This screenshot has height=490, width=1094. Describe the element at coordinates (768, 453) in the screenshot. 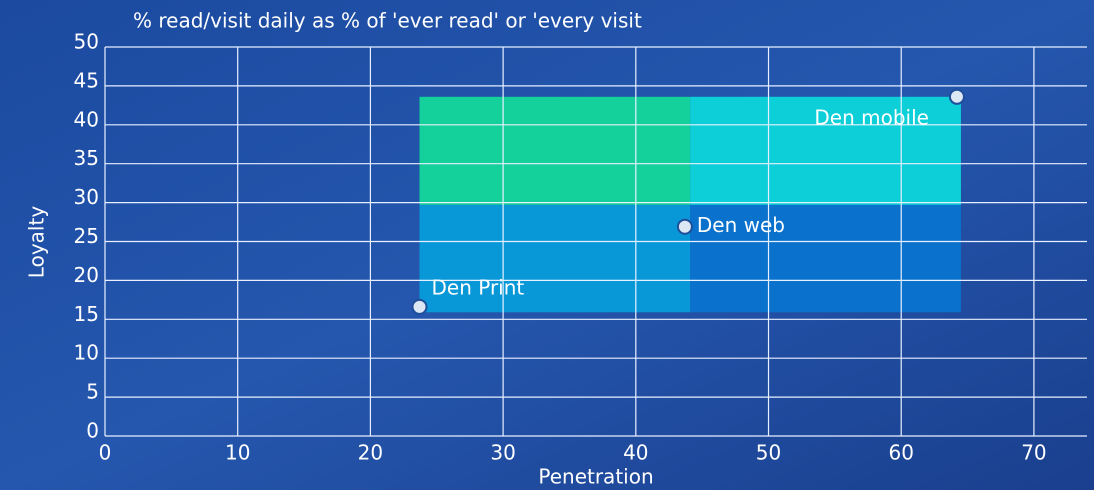

I see `x-tick-label: 50` at that location.